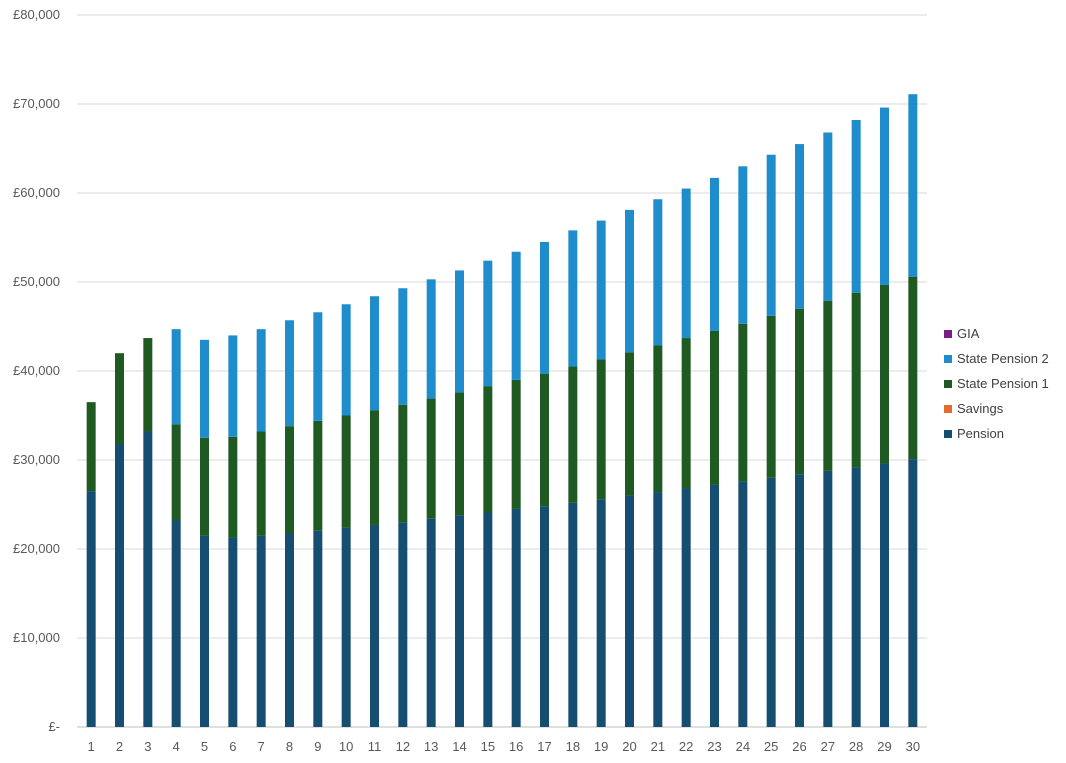 This screenshot has width=1066, height=763. I want to click on x-tick-label: 29, so click(884, 746).